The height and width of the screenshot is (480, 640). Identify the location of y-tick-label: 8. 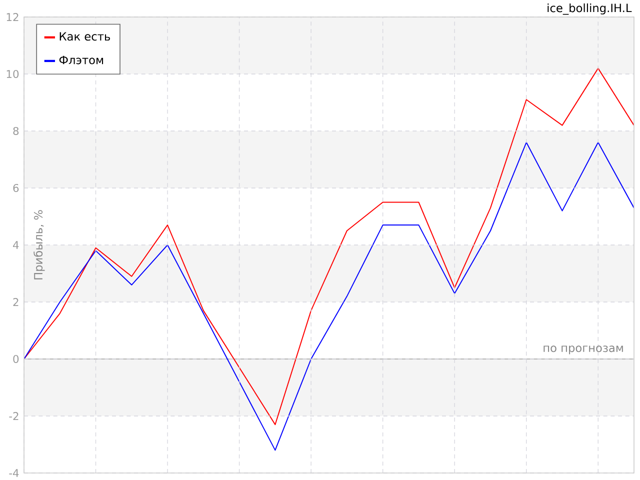
(16, 131).